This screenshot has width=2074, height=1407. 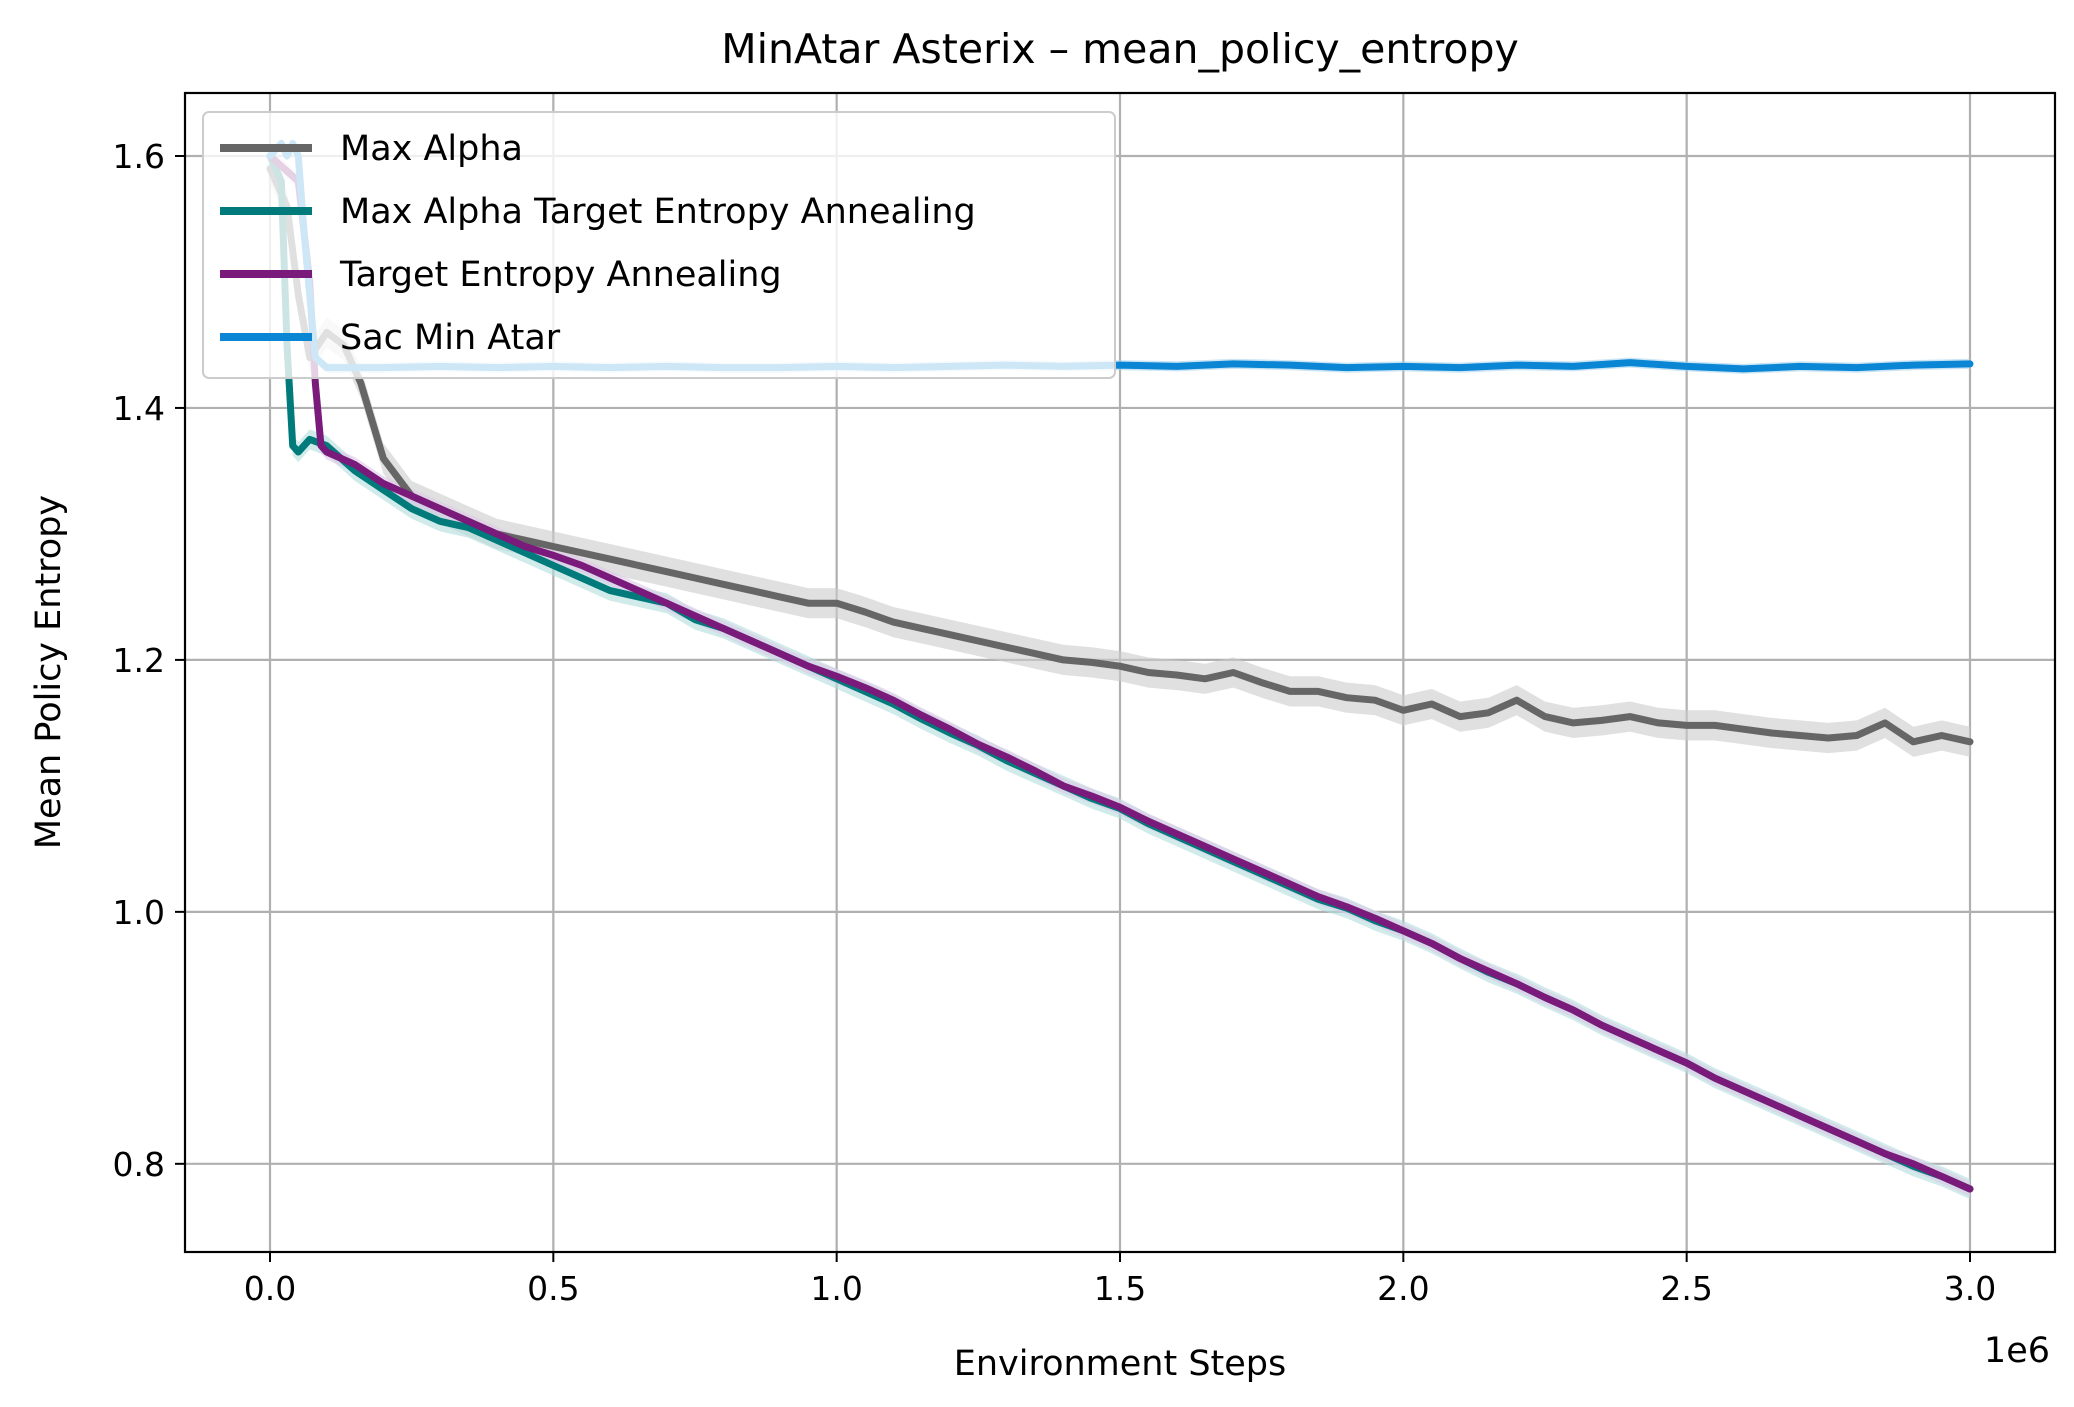 What do you see at coordinates (139, 408) in the screenshot?
I see `y-tick-label: 1.4` at bounding box center [139, 408].